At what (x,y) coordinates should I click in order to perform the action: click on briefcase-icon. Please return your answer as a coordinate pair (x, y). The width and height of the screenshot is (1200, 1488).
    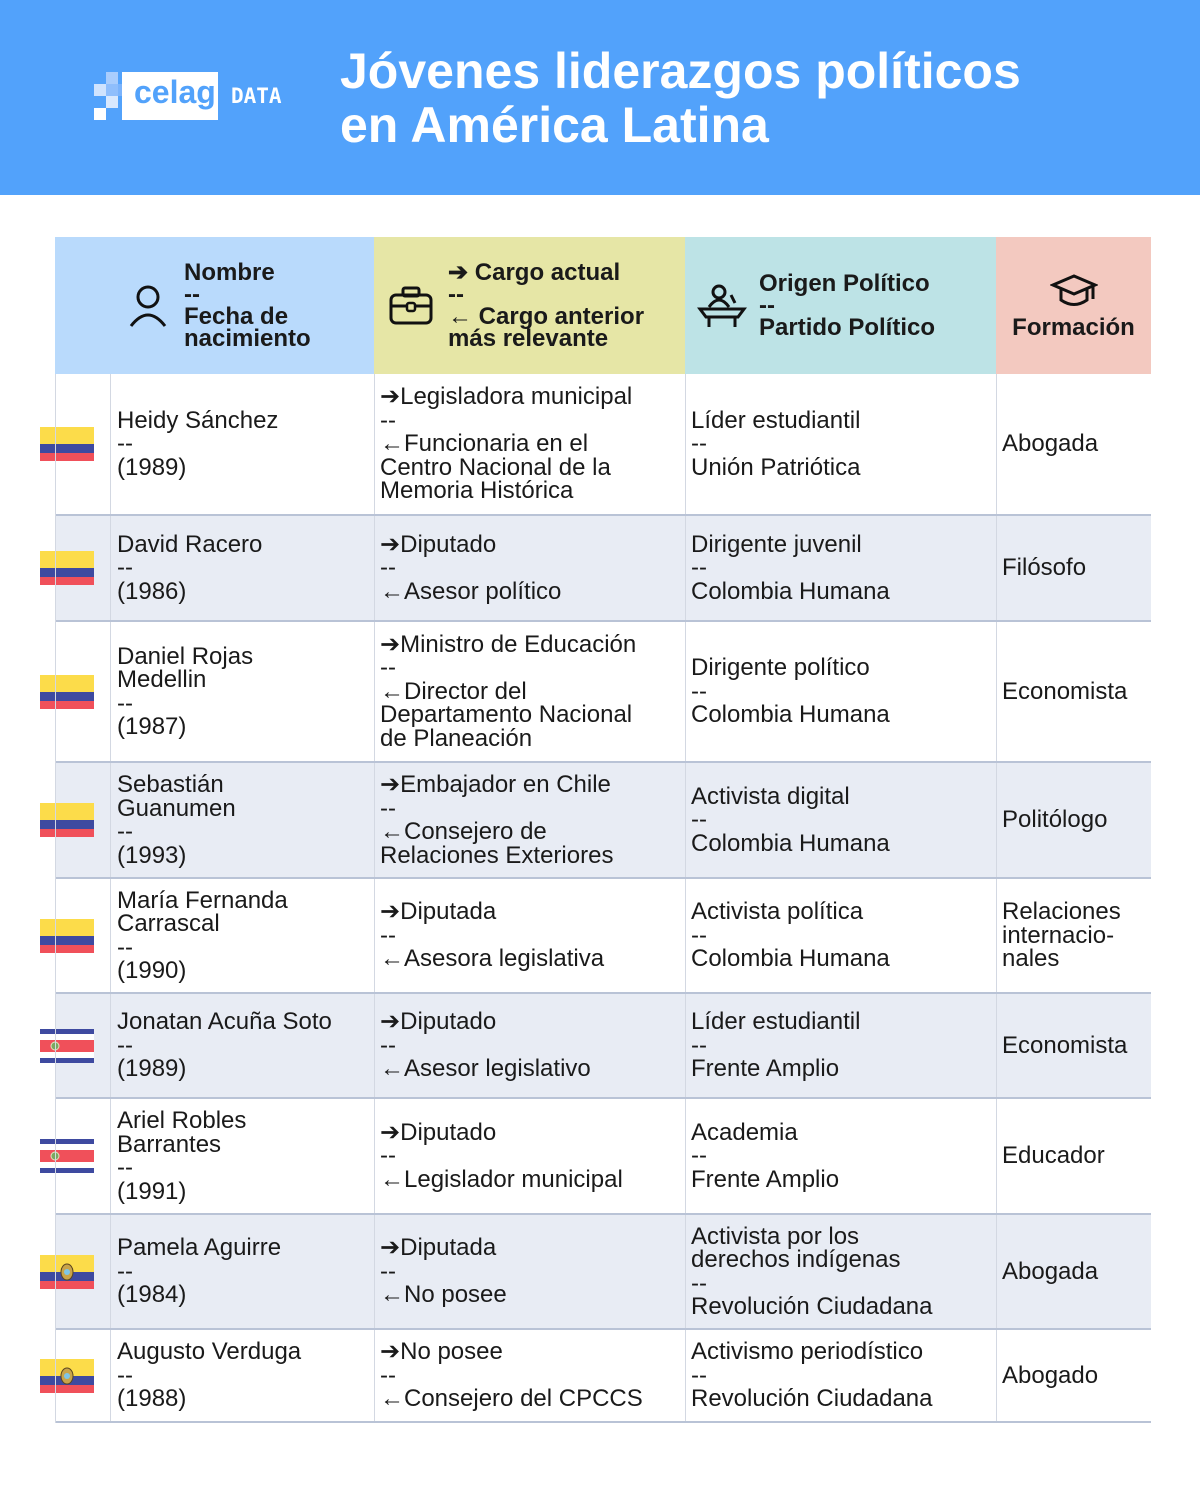
    Looking at the image, I should click on (411, 305).